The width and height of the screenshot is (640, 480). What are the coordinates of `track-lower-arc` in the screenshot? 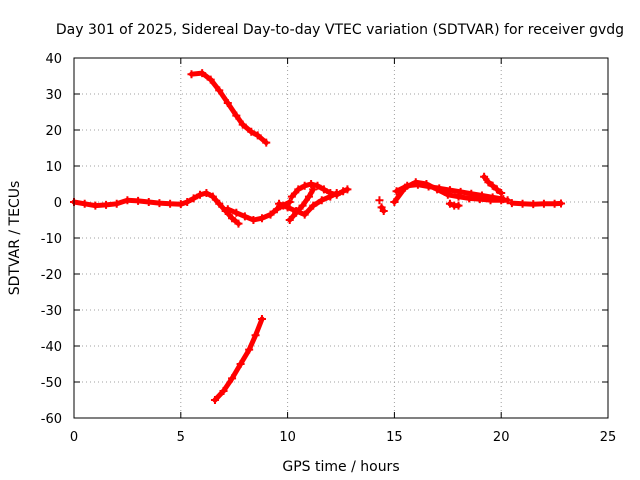 It's located at (238, 359).